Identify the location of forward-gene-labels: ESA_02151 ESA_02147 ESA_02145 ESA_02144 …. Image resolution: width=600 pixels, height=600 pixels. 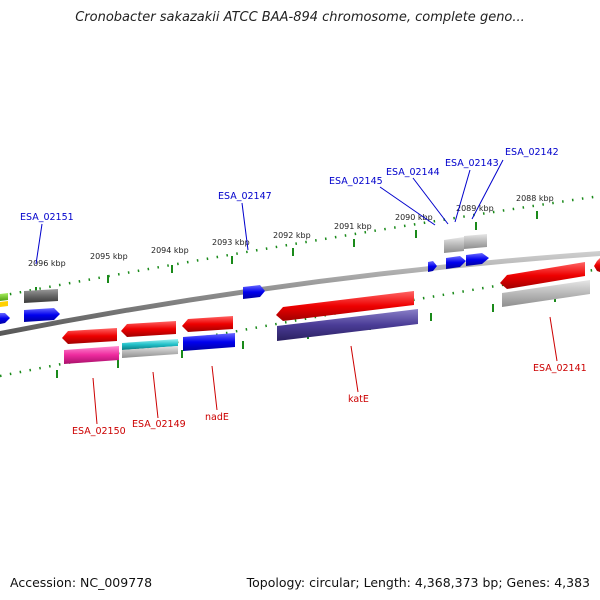
(289, 185).